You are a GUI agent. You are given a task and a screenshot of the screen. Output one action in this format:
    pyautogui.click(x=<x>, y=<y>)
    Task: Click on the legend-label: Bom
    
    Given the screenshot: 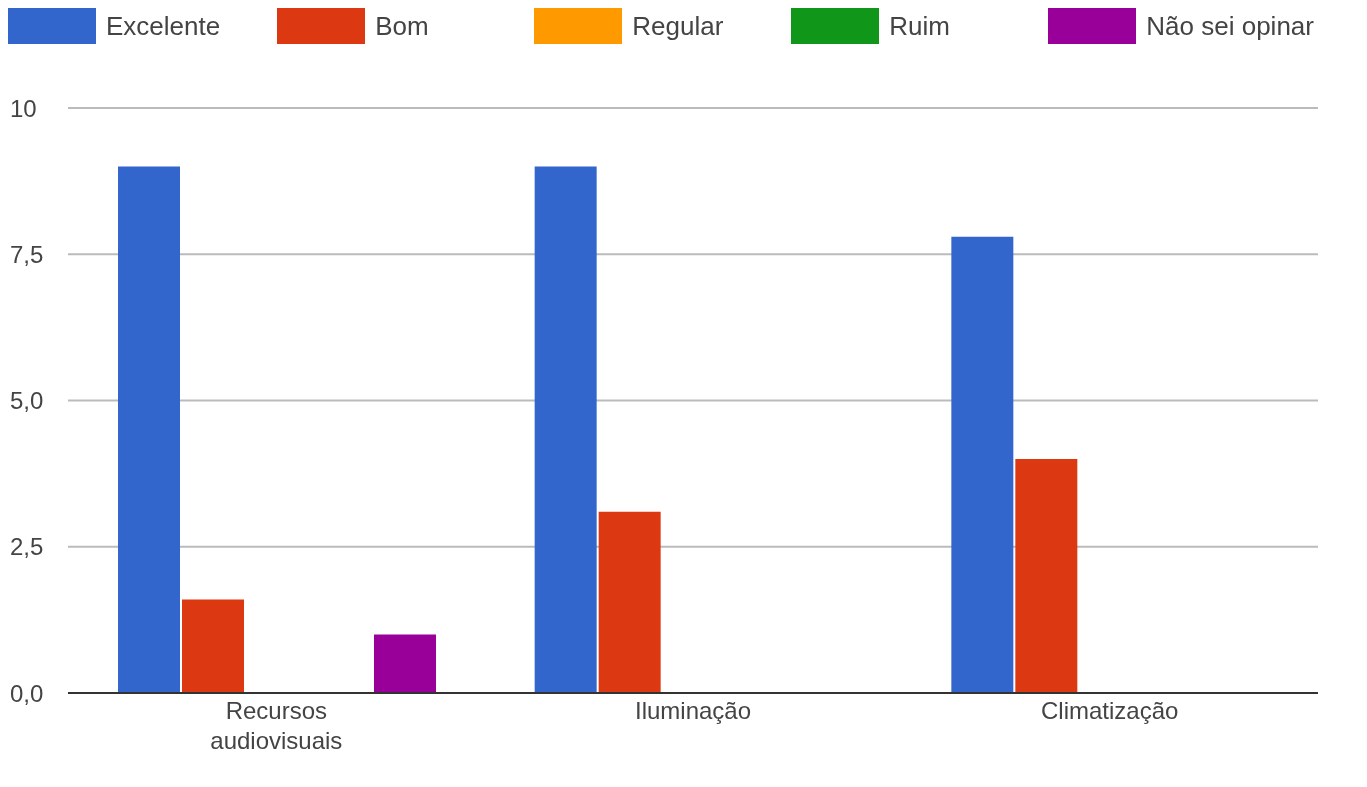 What is the action you would take?
    pyautogui.click(x=402, y=26)
    